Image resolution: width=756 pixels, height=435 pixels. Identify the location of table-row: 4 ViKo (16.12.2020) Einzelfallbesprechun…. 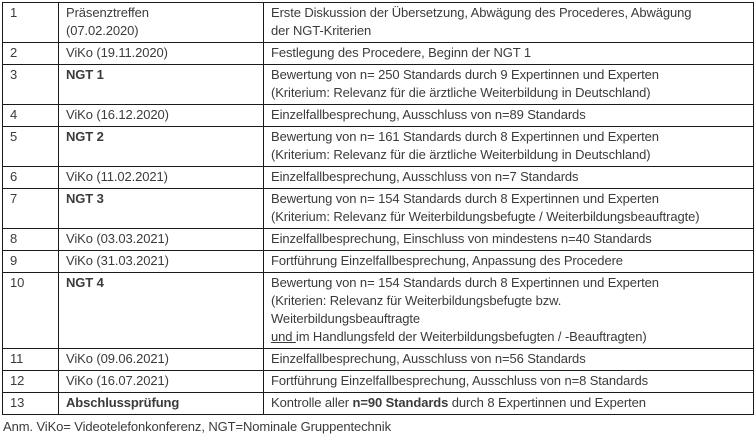
(378, 115).